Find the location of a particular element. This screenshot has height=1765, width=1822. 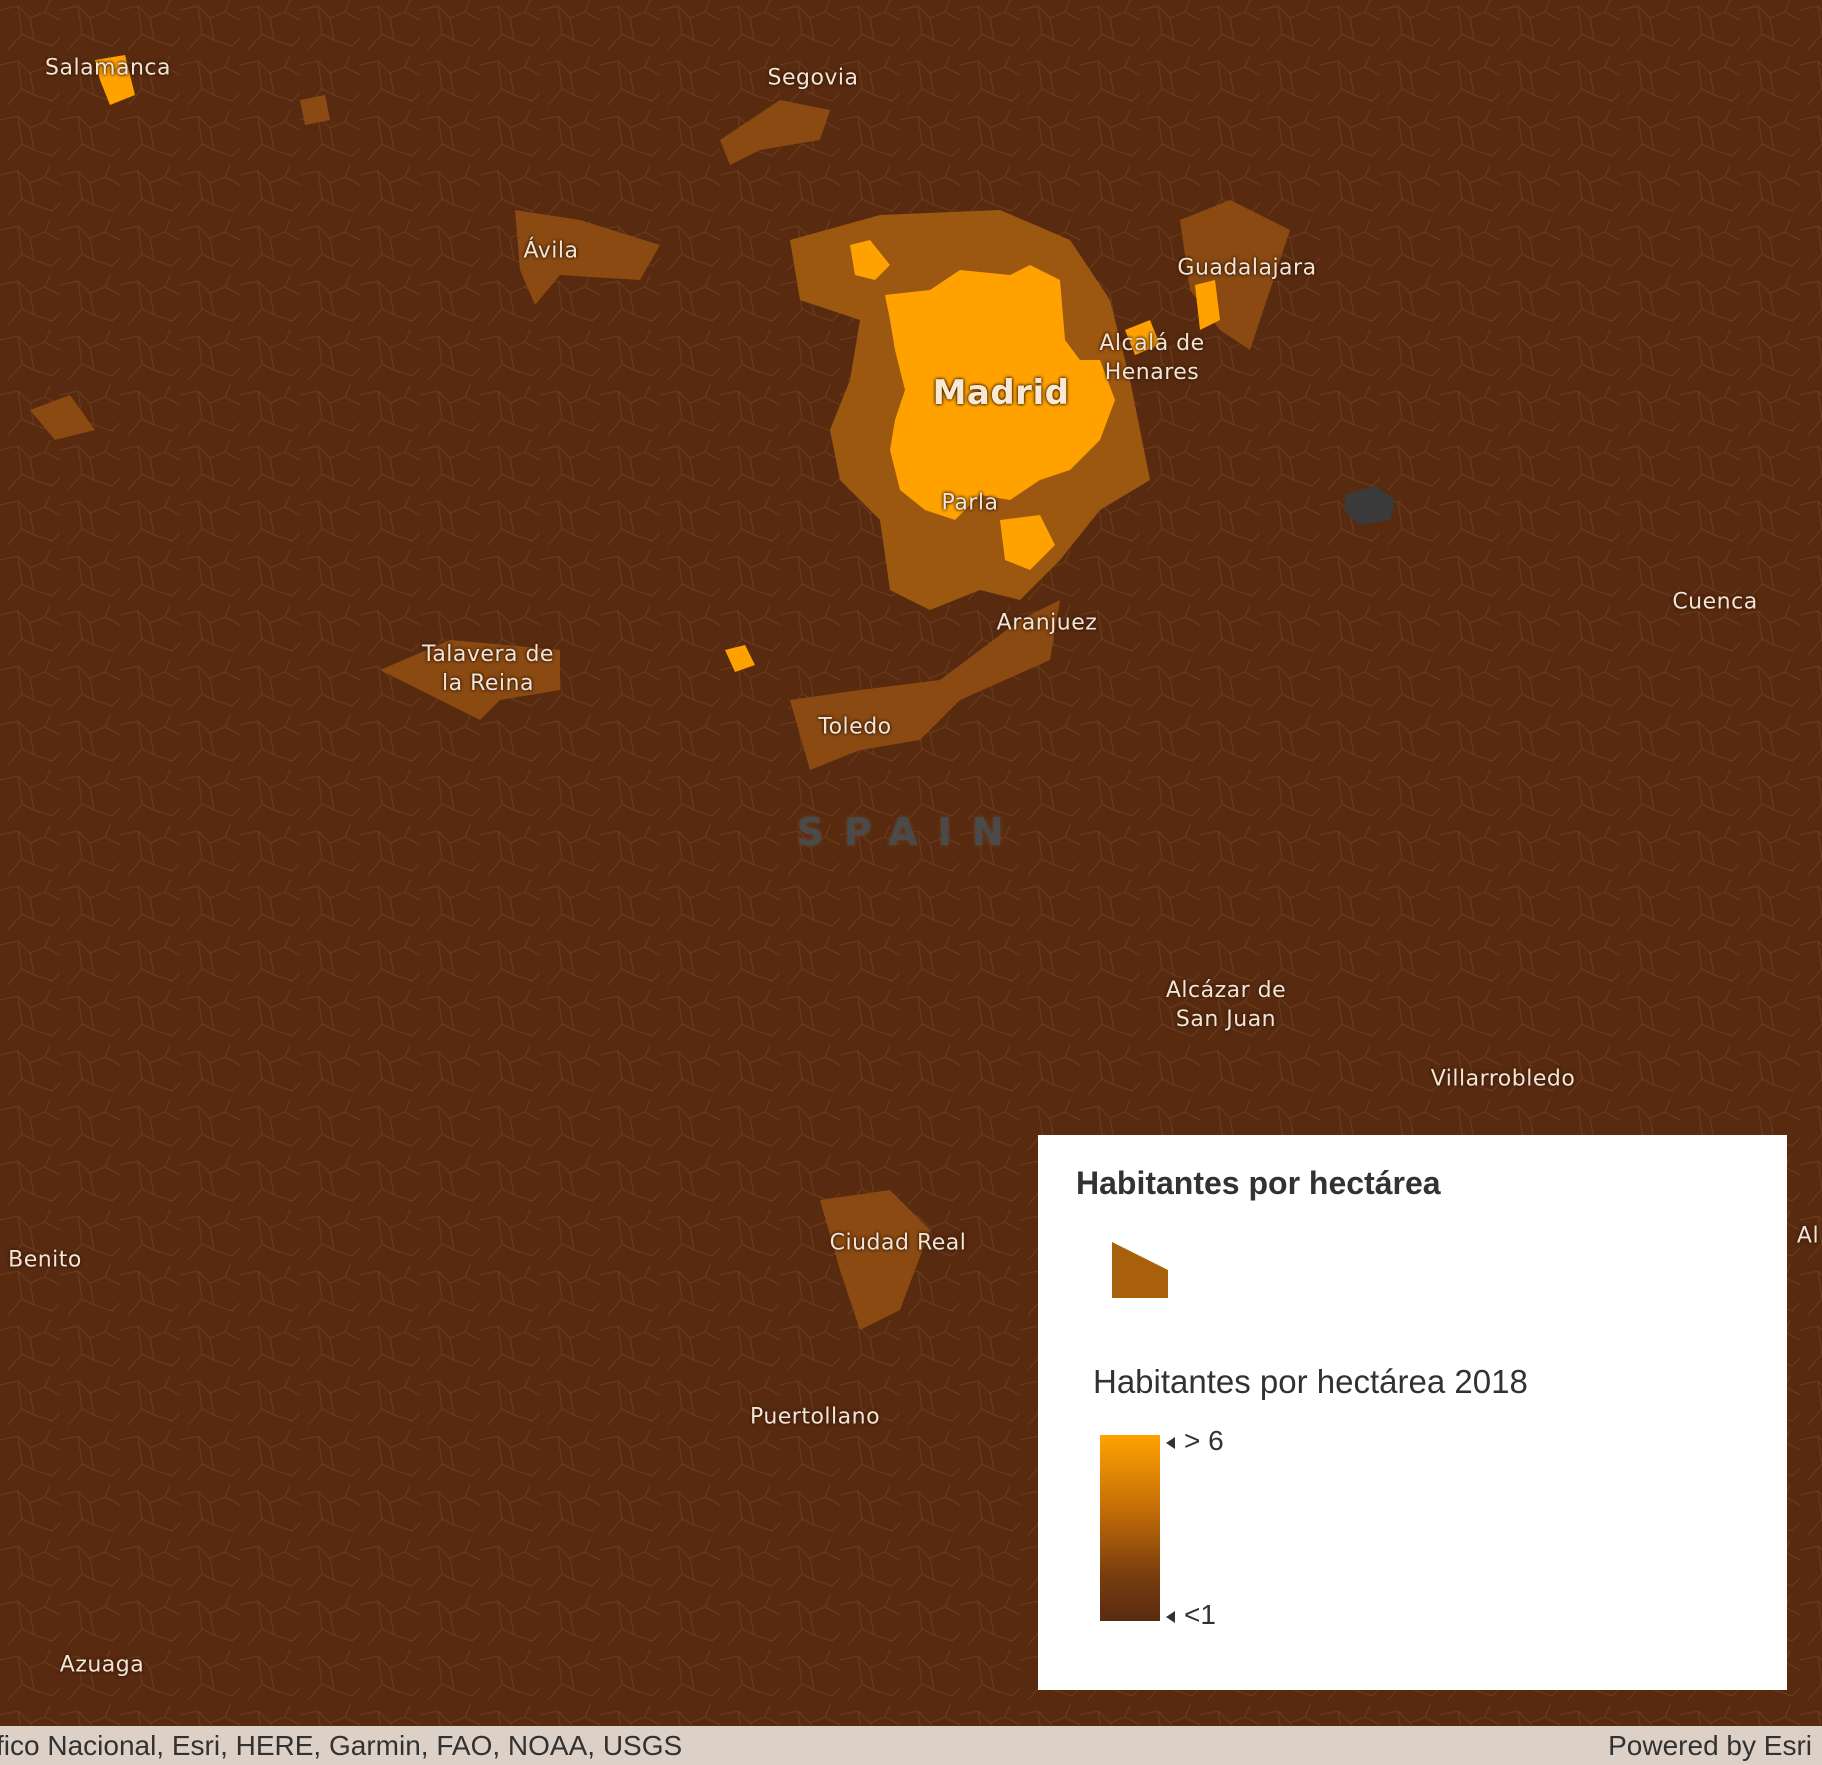

city-label-cuenca: Cuenca is located at coordinates (1715, 602).